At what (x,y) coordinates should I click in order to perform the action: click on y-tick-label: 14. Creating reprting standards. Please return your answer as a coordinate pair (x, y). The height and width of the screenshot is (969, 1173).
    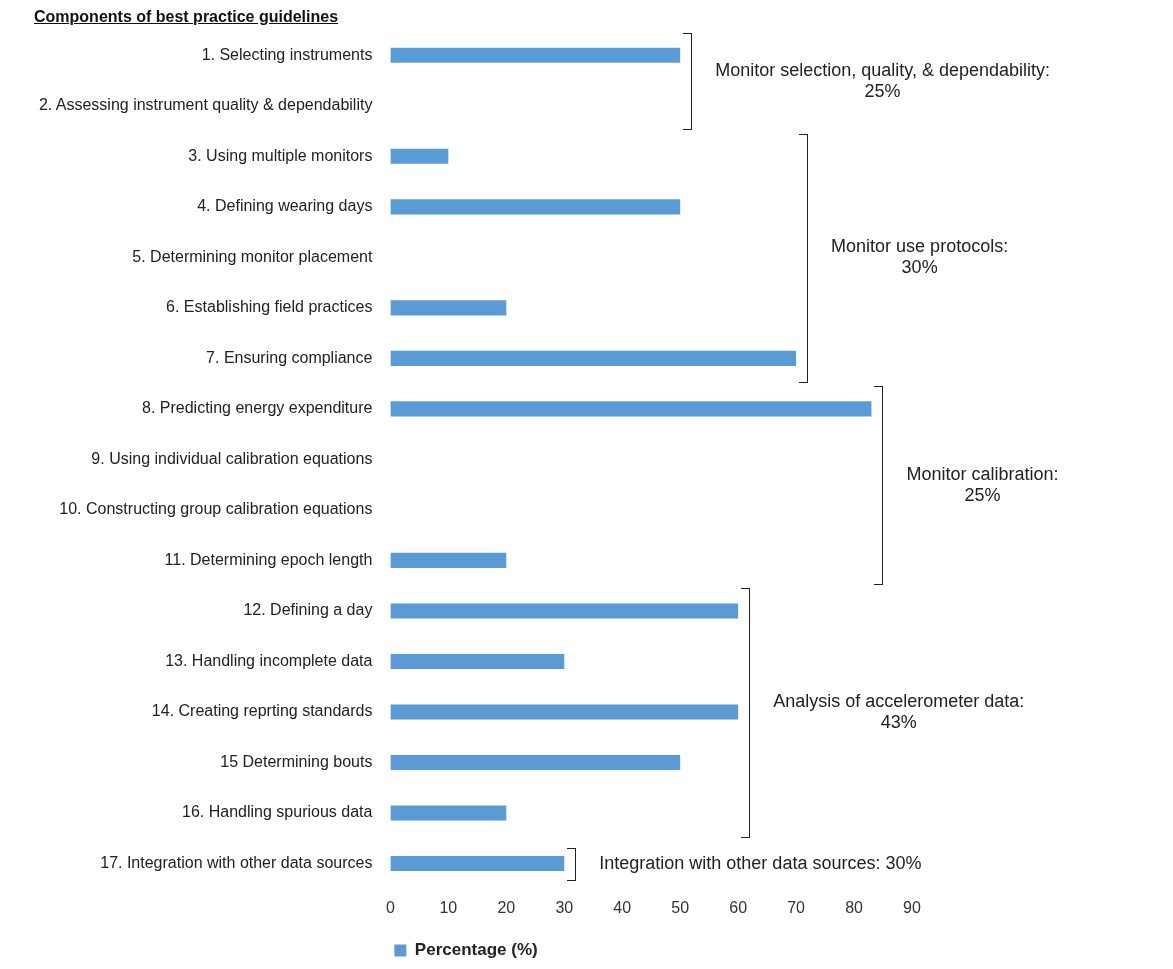
    Looking at the image, I should click on (262, 711).